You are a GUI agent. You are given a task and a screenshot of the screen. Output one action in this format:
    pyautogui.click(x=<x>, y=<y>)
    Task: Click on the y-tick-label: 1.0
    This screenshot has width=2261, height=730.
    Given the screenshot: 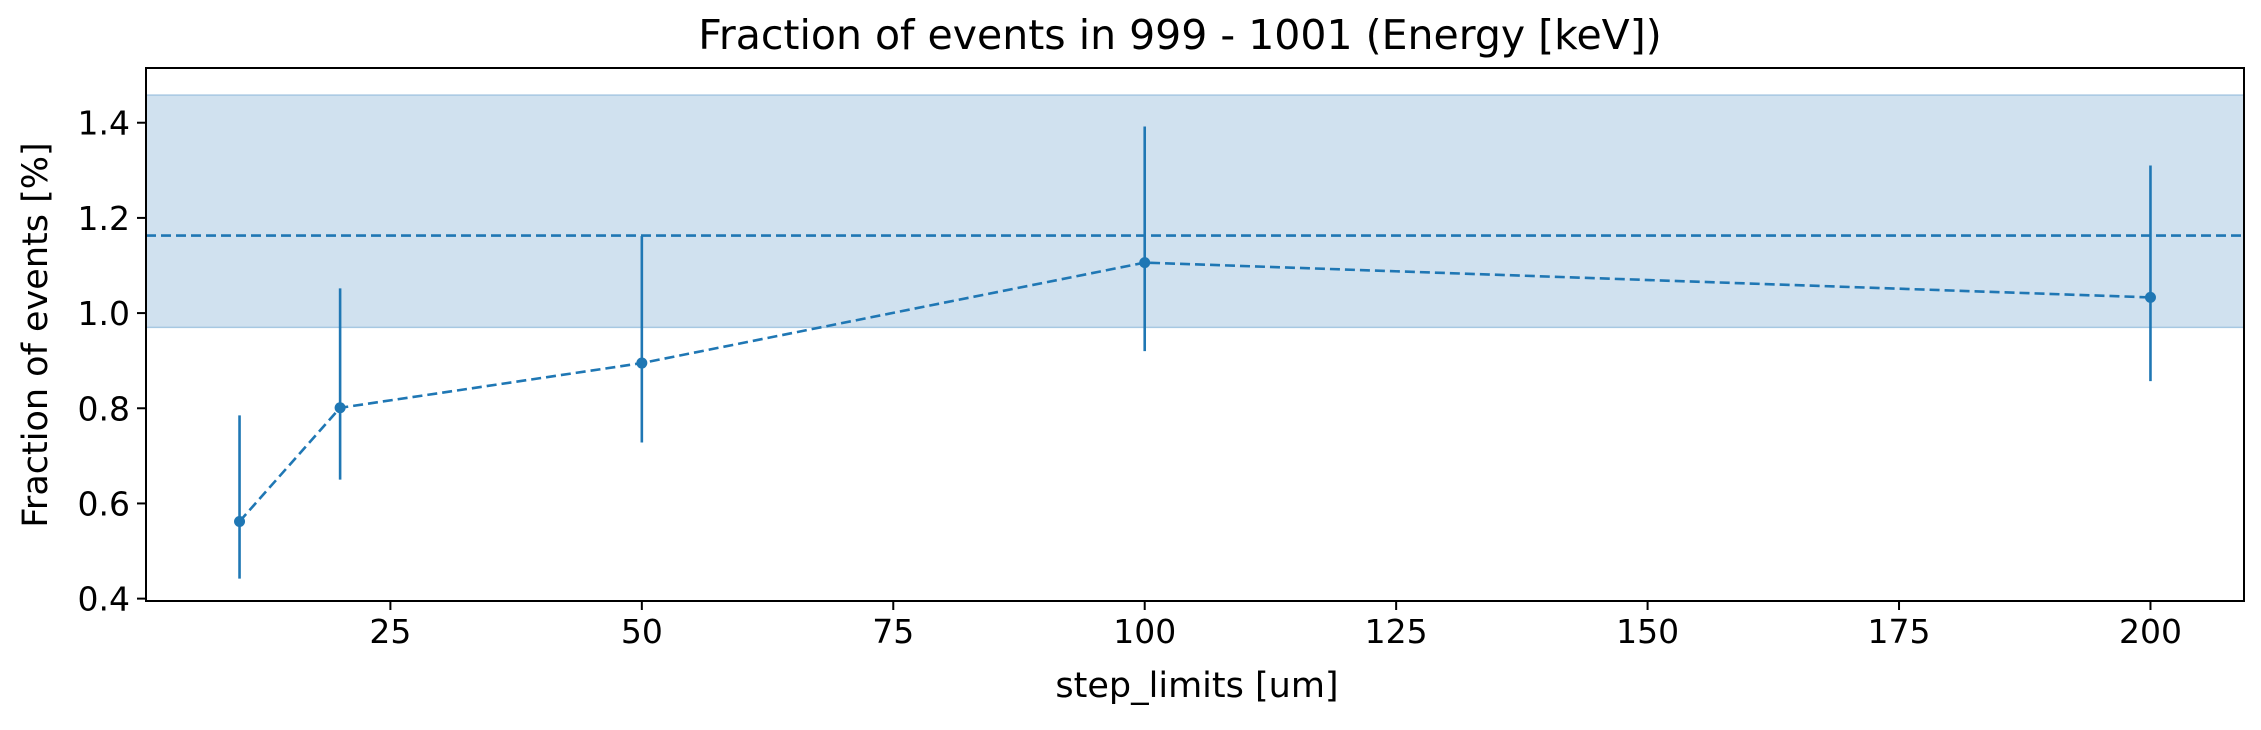 What is the action you would take?
    pyautogui.click(x=104, y=313)
    